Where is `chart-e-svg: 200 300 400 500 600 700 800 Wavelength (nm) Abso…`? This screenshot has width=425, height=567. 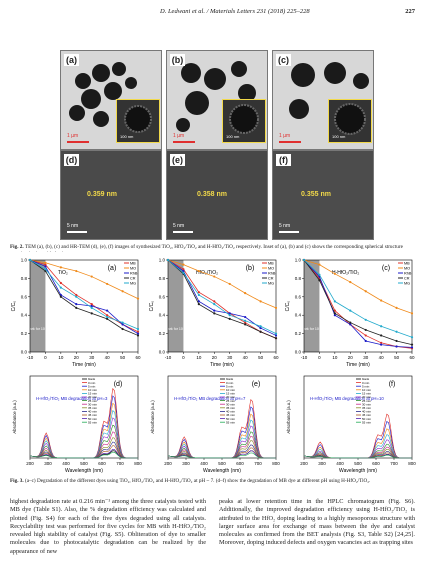
chart-e-svg: 200 300 400 500 600 700 800 Wavelength (nm) Abso… is located at coordinates (215, 424).